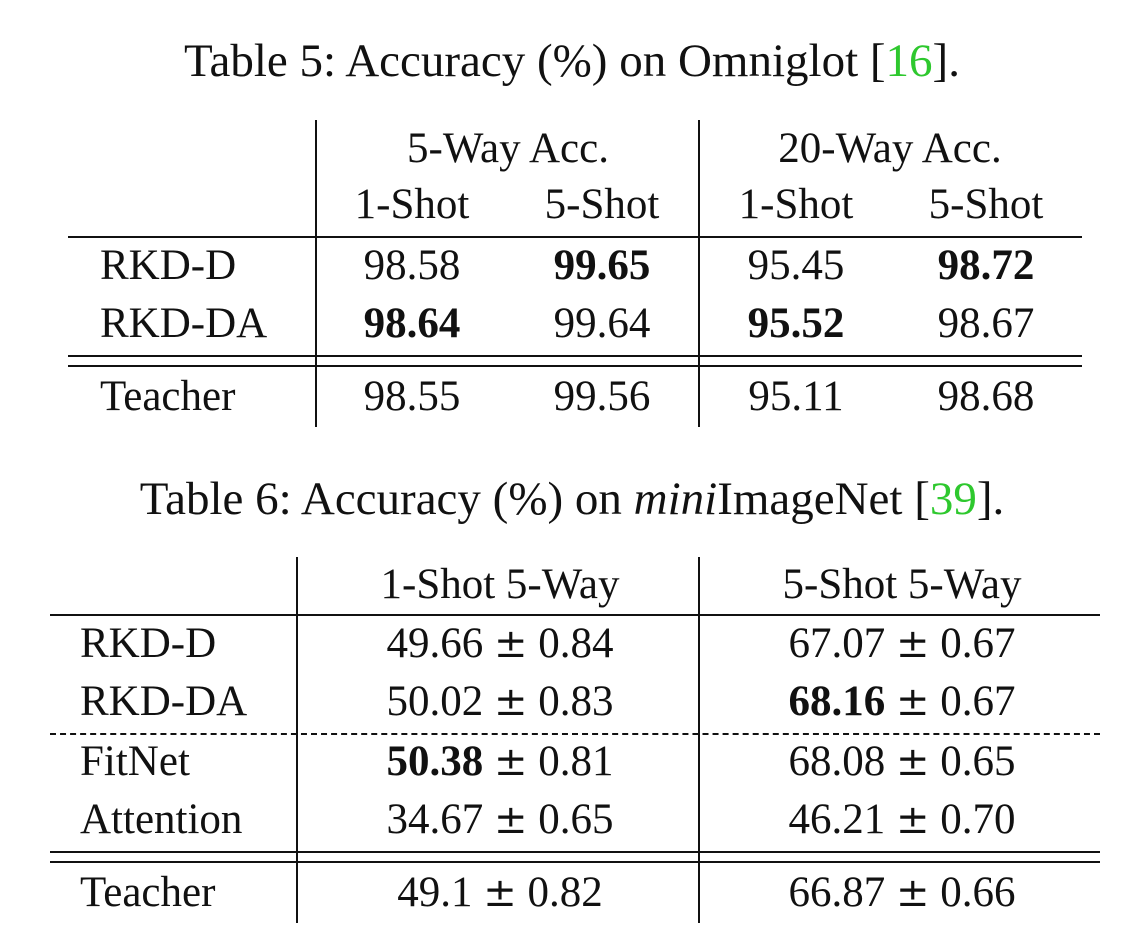 The image size is (1144, 938). What do you see at coordinates (164, 701) in the screenshot?
I see `table6-row-label: RKD-DA` at bounding box center [164, 701].